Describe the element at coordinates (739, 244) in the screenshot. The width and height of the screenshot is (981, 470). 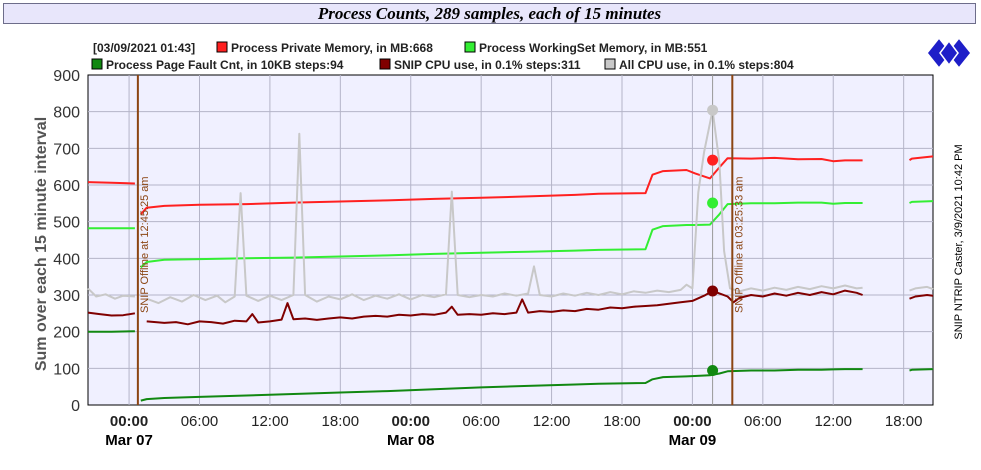
I see `offline-annotation-label: SNIP Offline at 03:25:33 am` at that location.